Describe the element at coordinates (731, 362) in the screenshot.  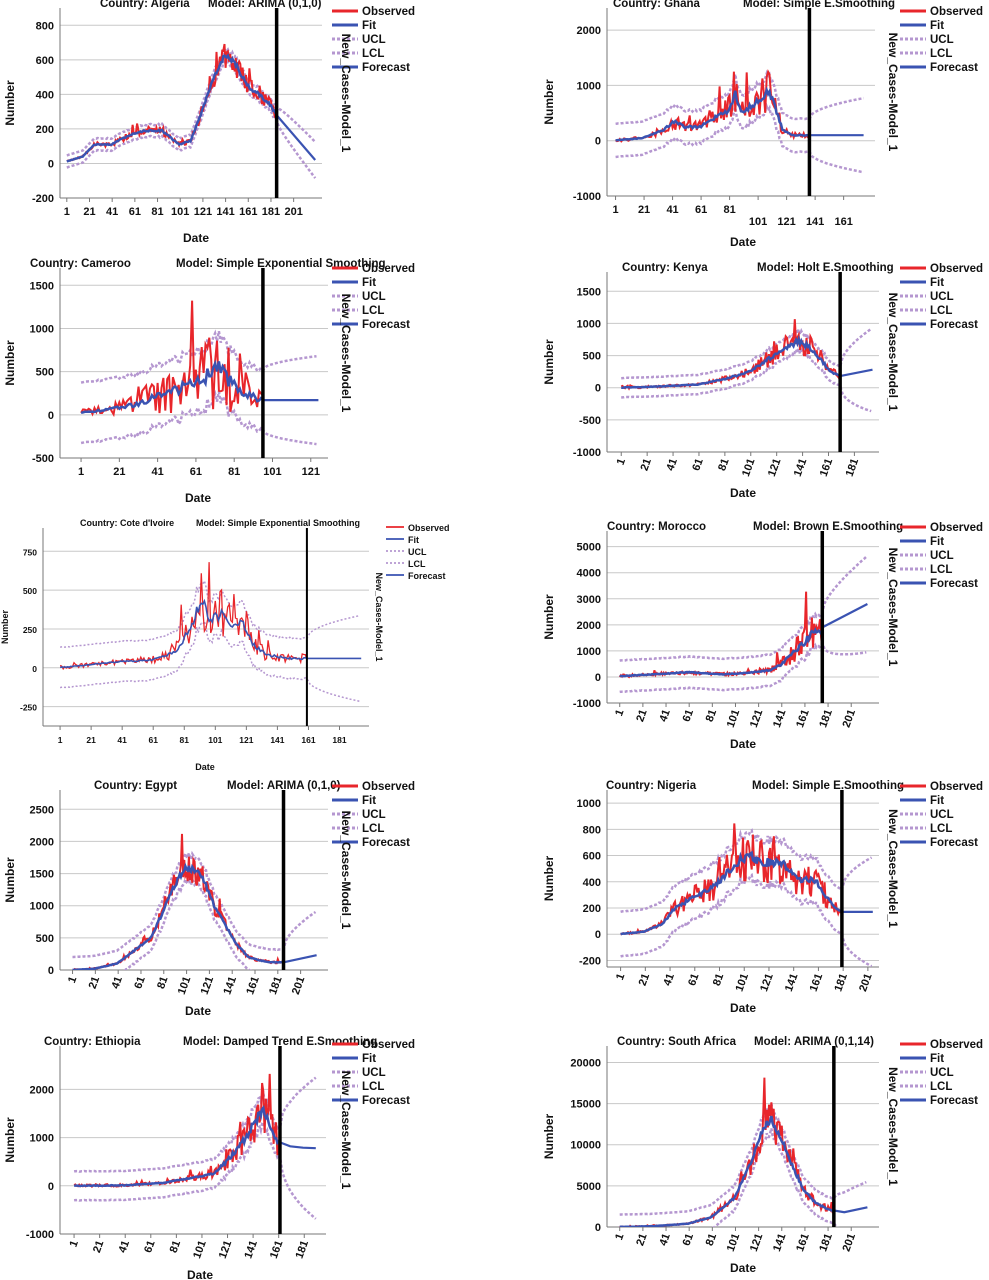
I see `fit-line` at that location.